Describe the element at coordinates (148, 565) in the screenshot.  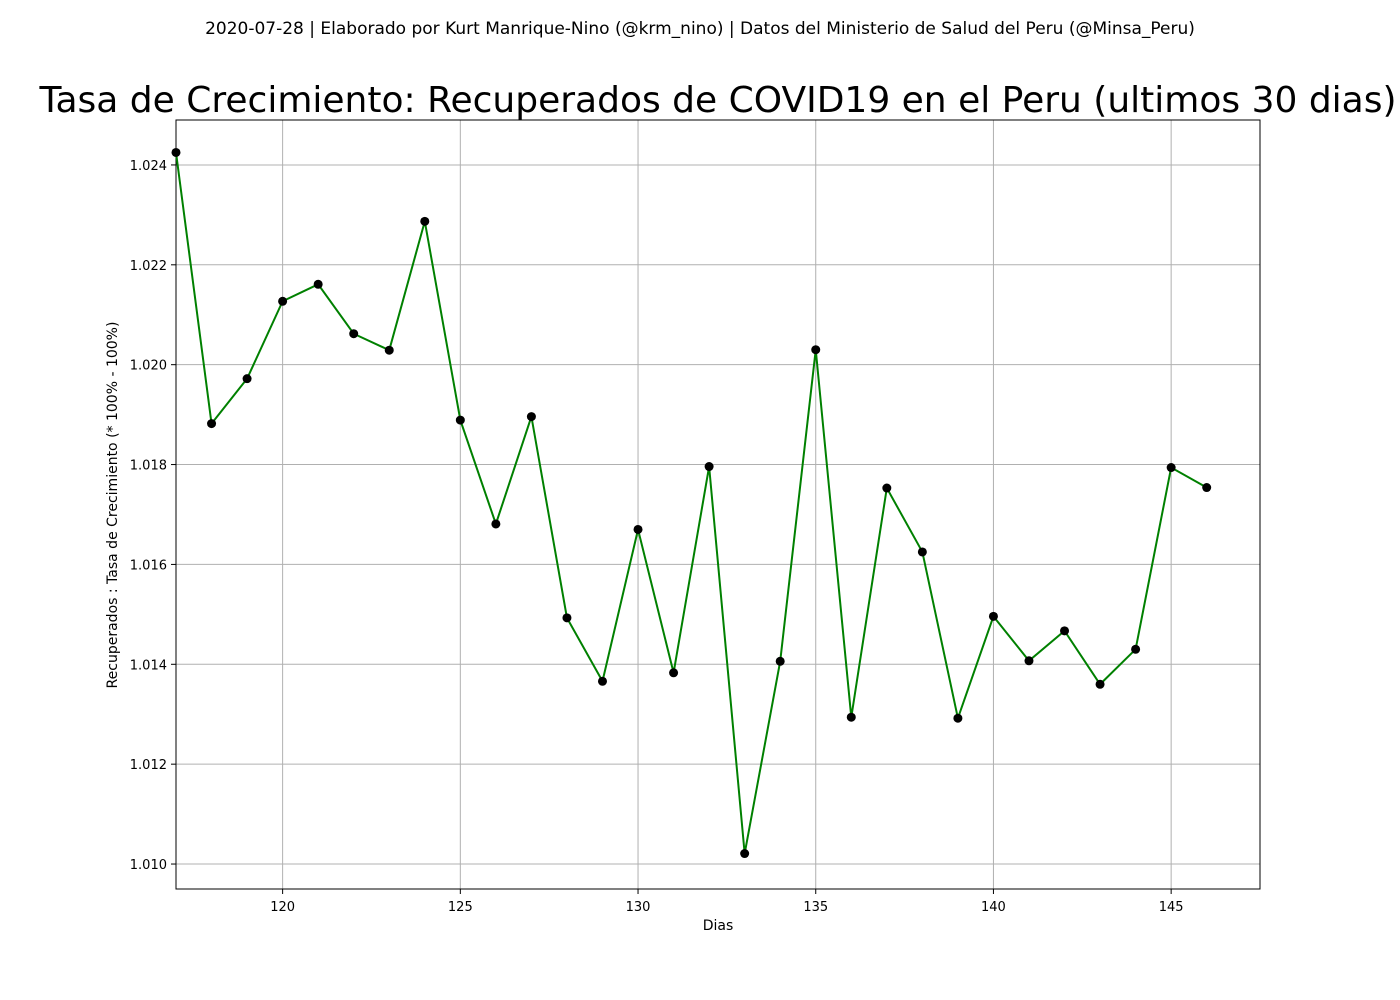
I see `y-tick-label: 1.016` at that location.